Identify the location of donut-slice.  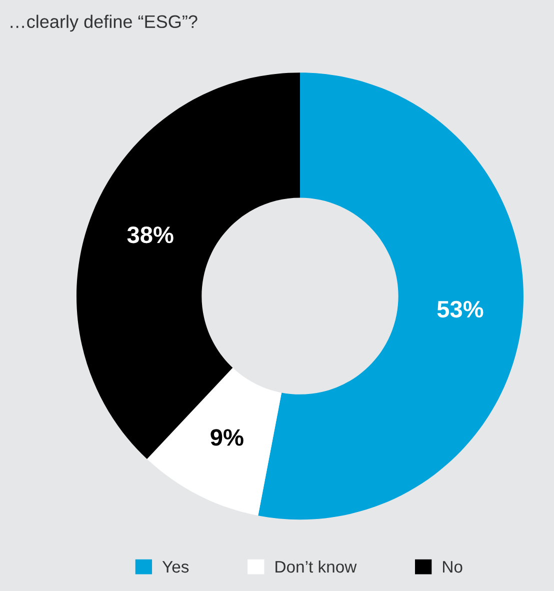
(214, 442).